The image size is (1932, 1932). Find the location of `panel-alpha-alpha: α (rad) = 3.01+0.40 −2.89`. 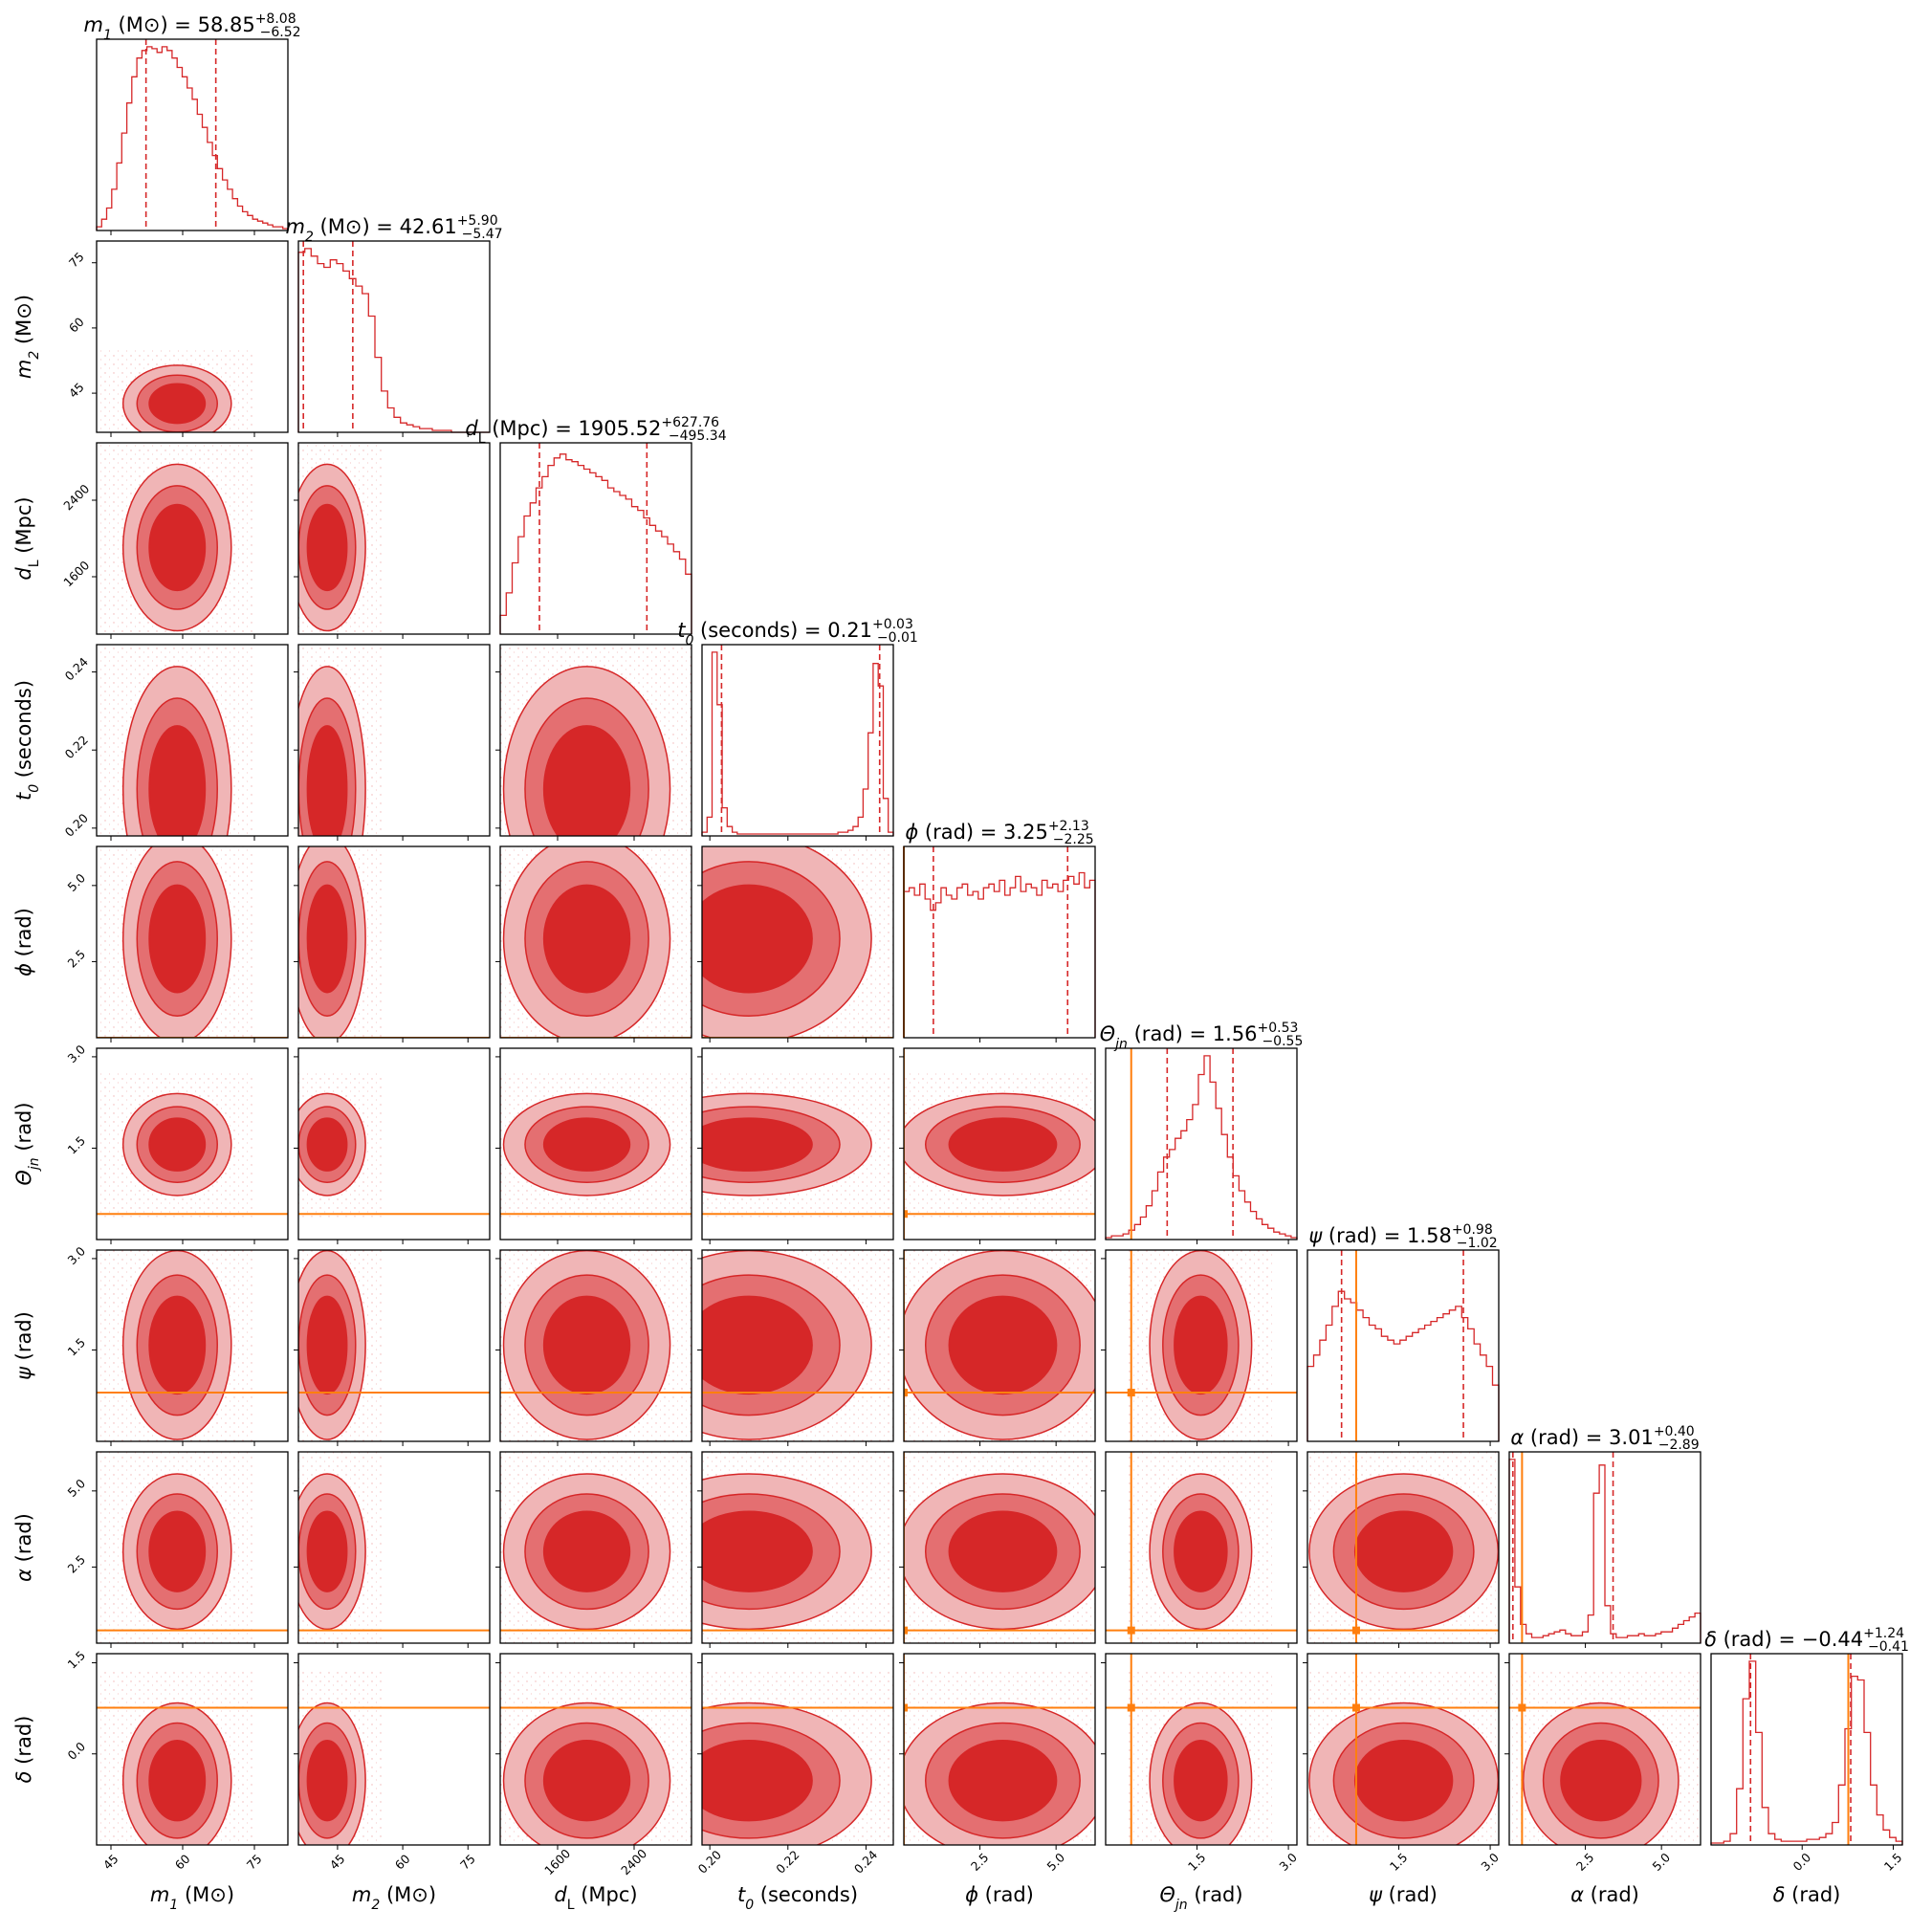

panel-alpha-alpha: α (rad) = 3.01+0.40 −2.89 is located at coordinates (1604, 1536).